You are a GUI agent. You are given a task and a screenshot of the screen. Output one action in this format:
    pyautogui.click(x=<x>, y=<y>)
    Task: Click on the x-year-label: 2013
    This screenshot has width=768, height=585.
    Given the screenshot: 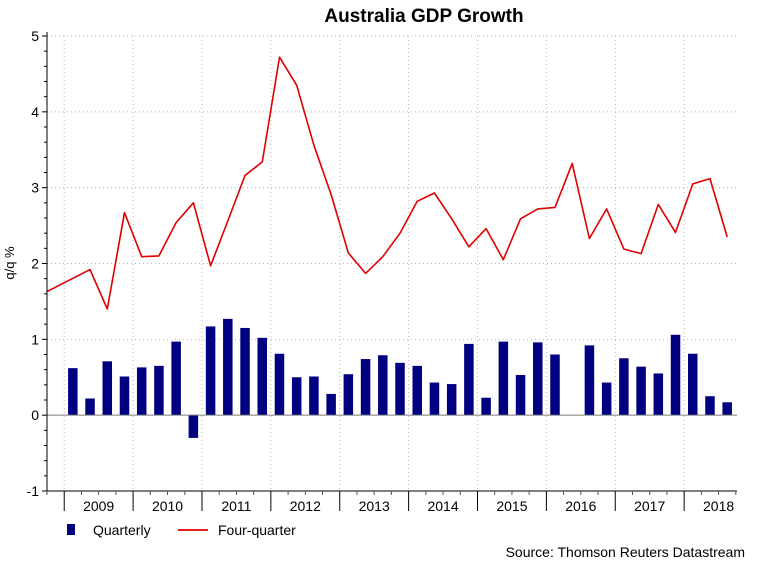 What is the action you would take?
    pyautogui.click(x=374, y=506)
    